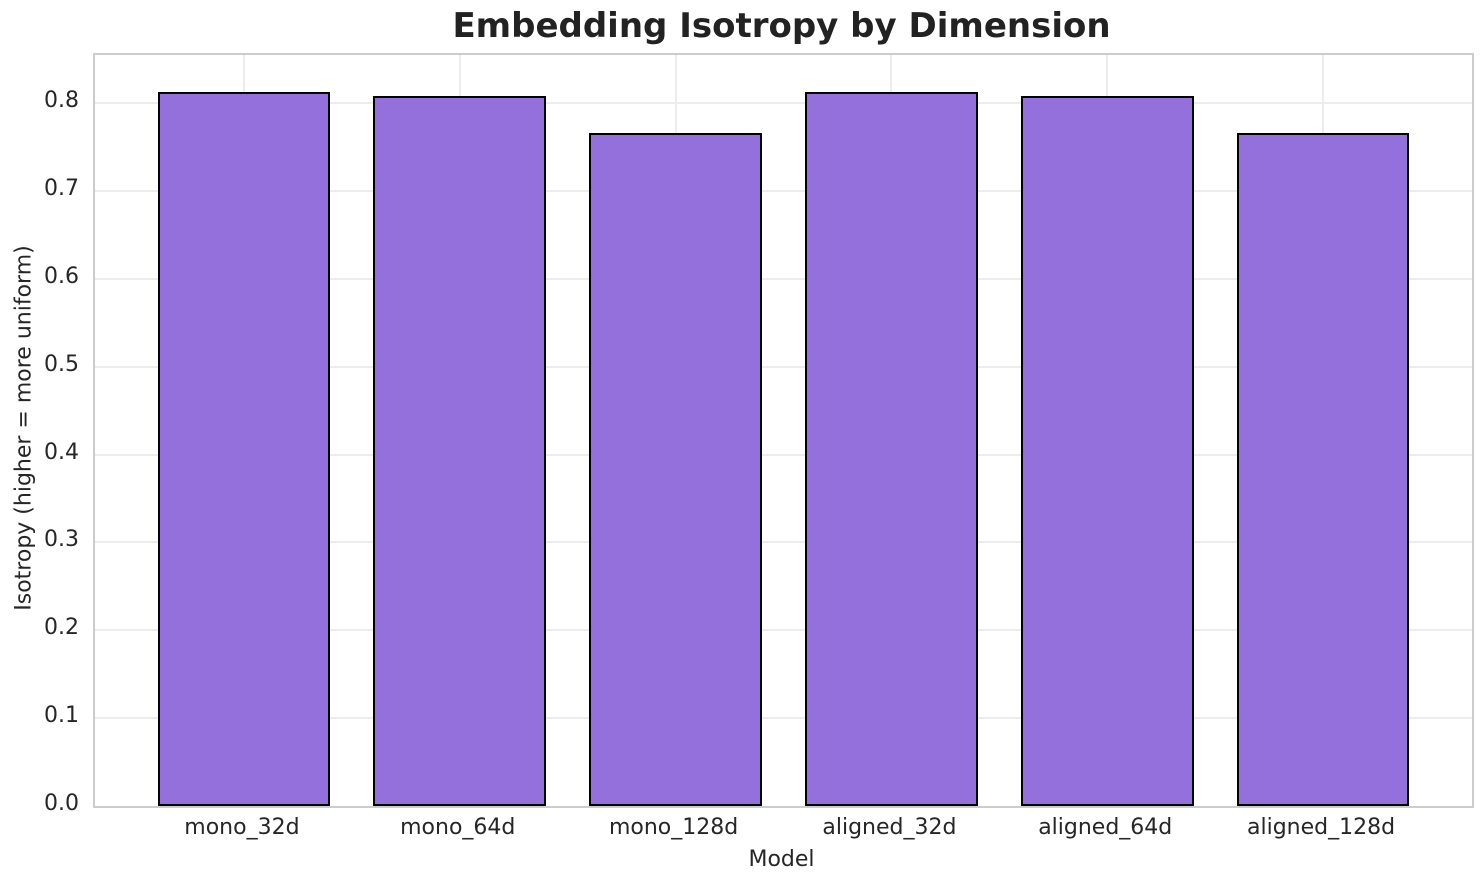 The image size is (1484, 885). What do you see at coordinates (460, 451) in the screenshot?
I see `bar-mono_64d` at bounding box center [460, 451].